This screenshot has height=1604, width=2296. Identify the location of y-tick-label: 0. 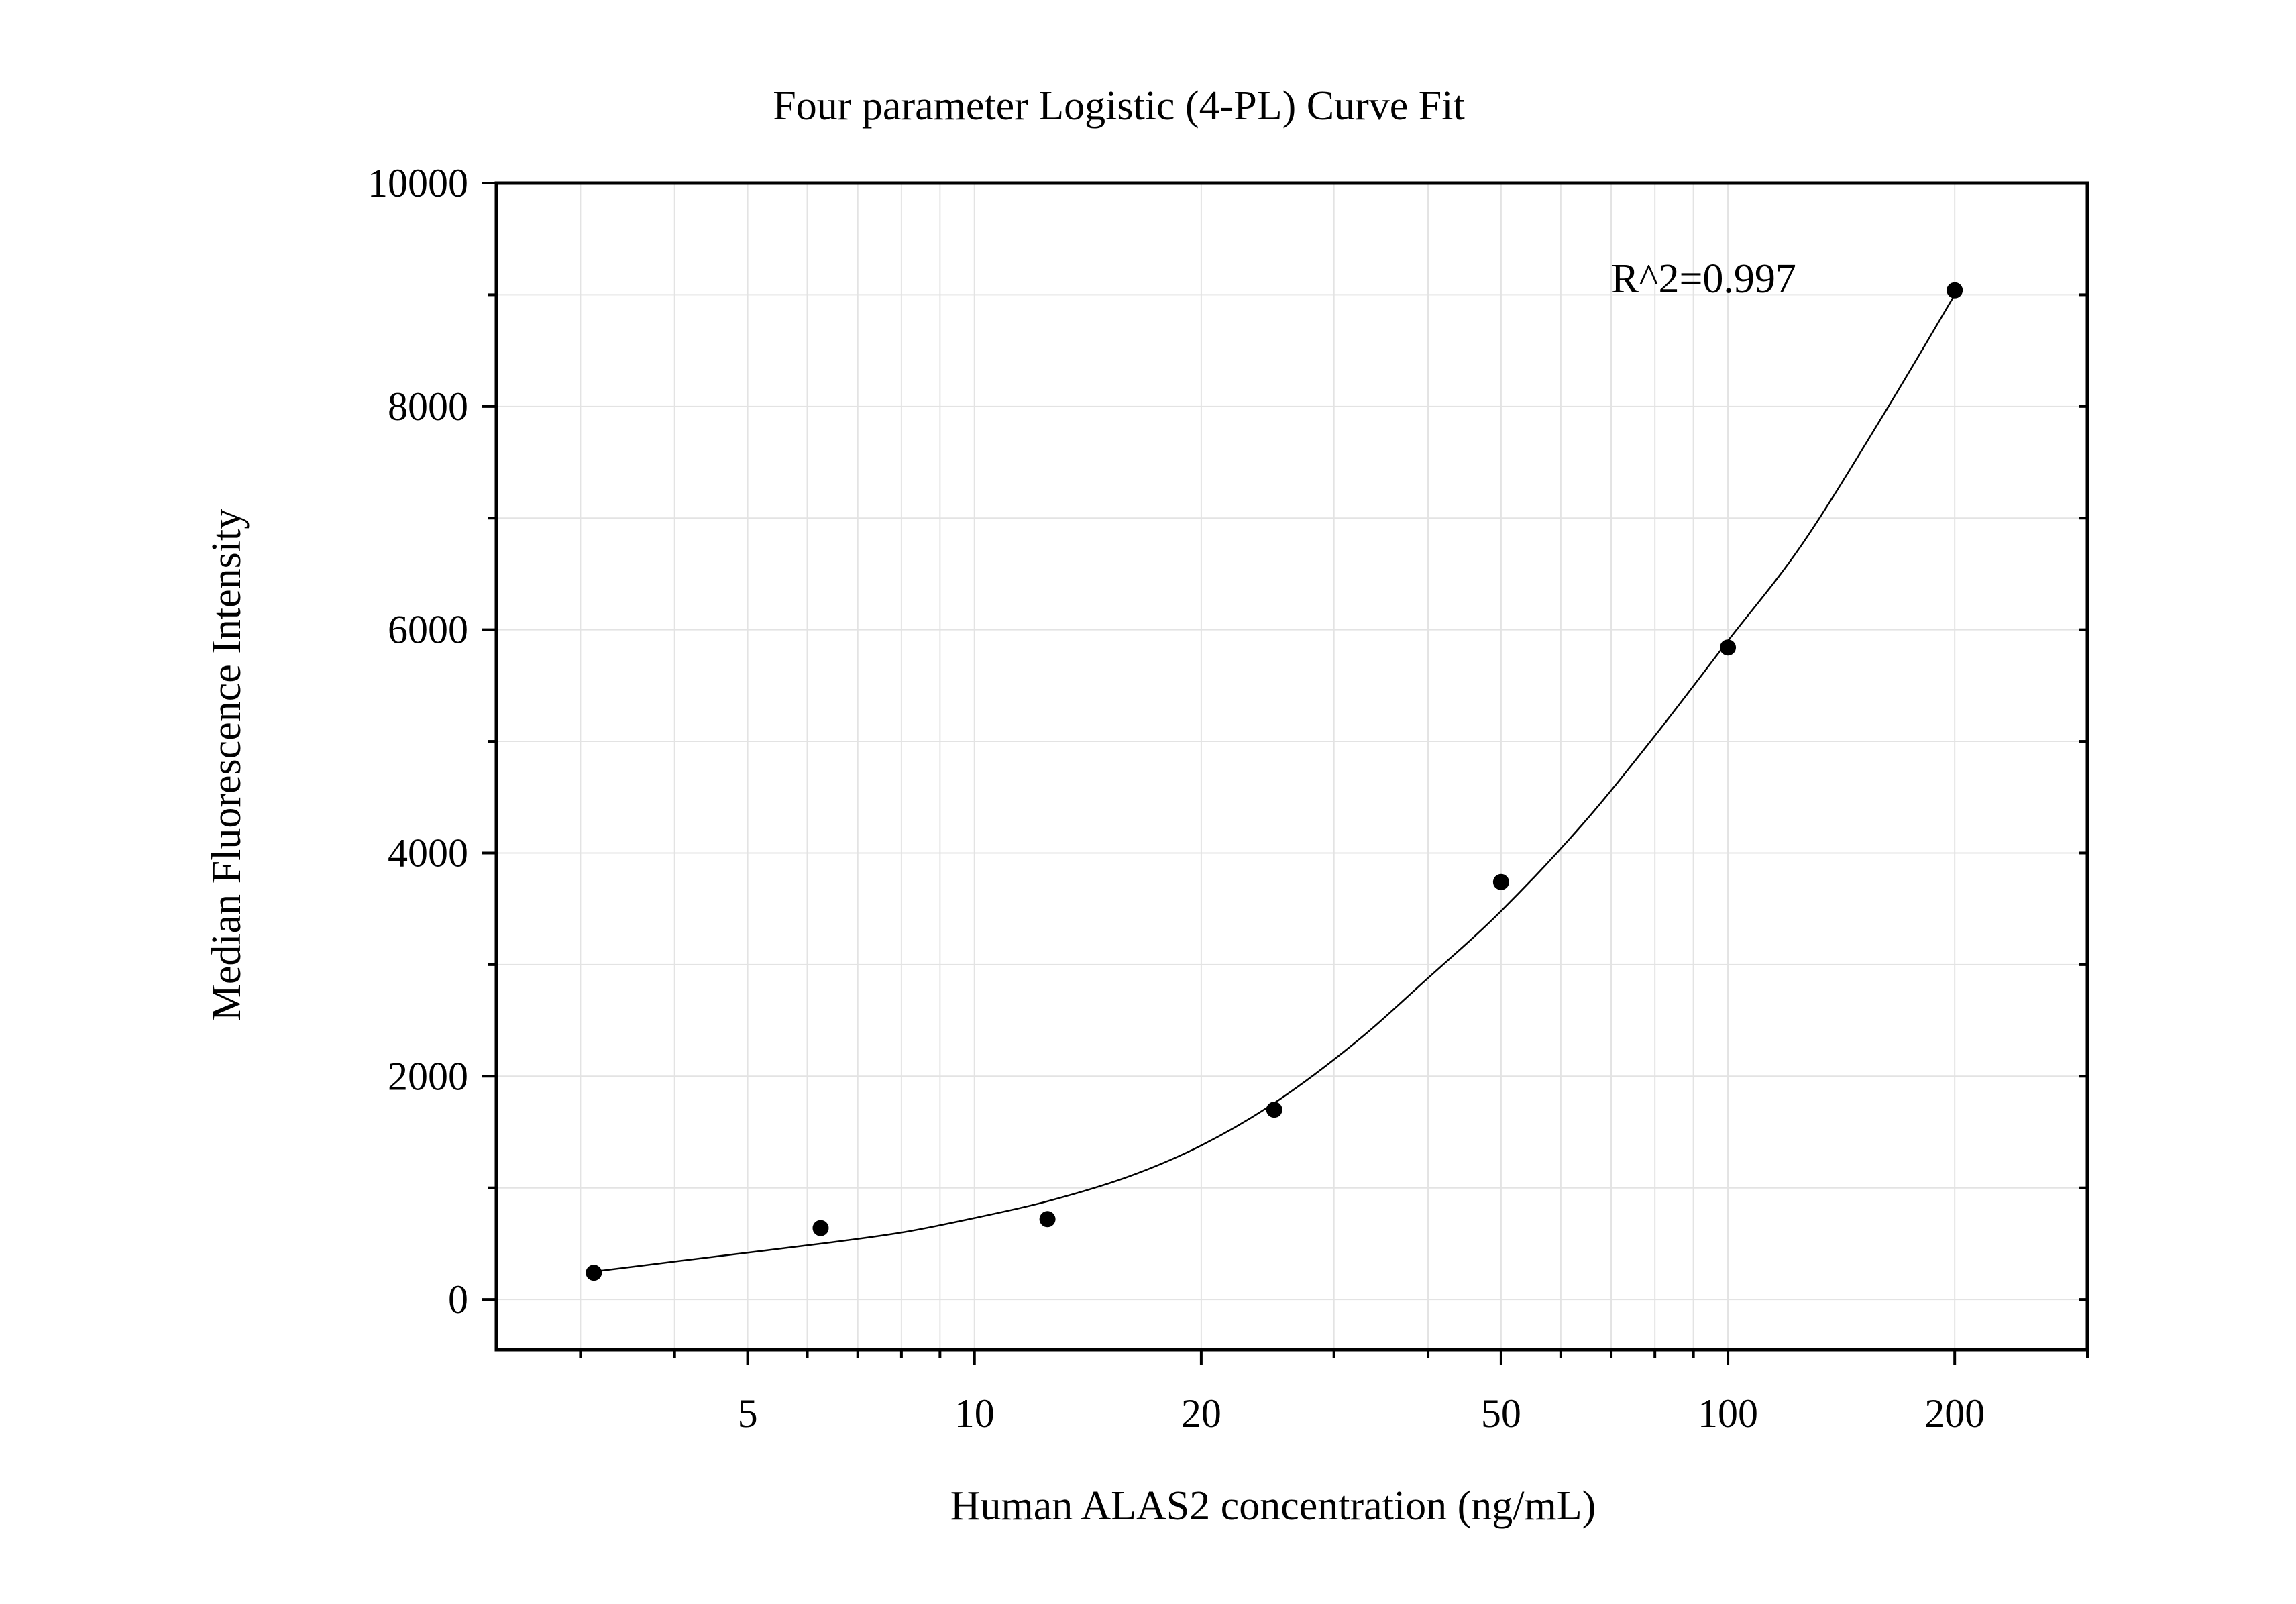
(458, 1299).